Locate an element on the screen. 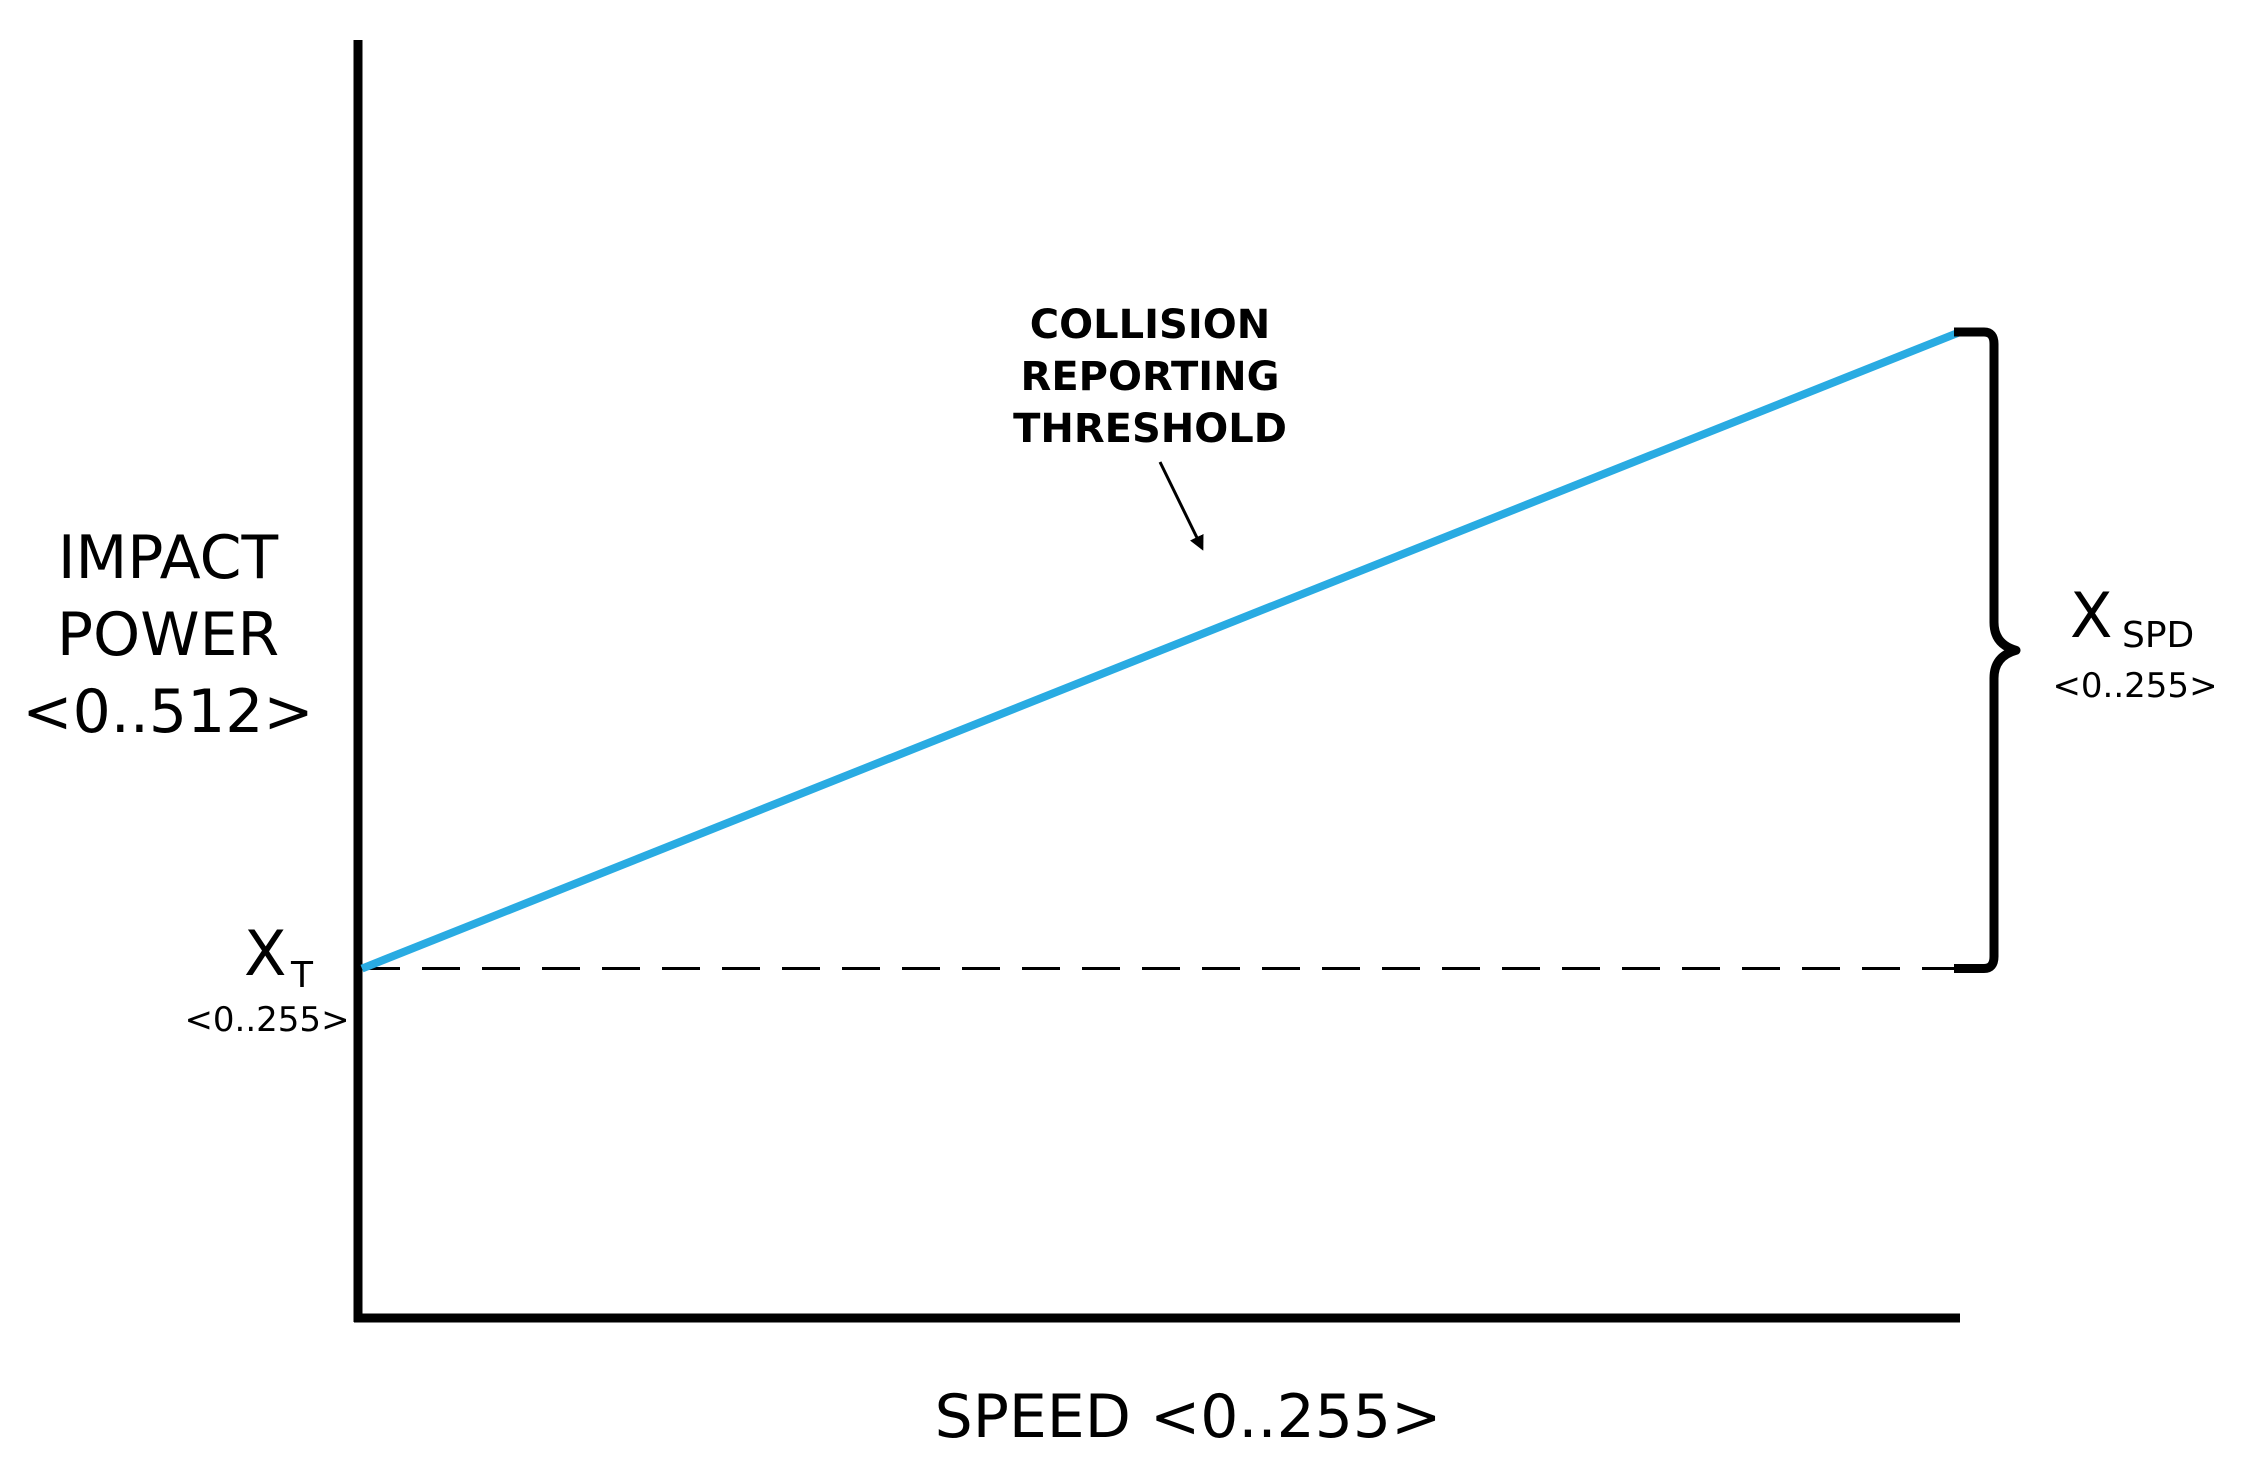 The image size is (2254, 1472). annotation-line1: COLLISION is located at coordinates (1150, 325).